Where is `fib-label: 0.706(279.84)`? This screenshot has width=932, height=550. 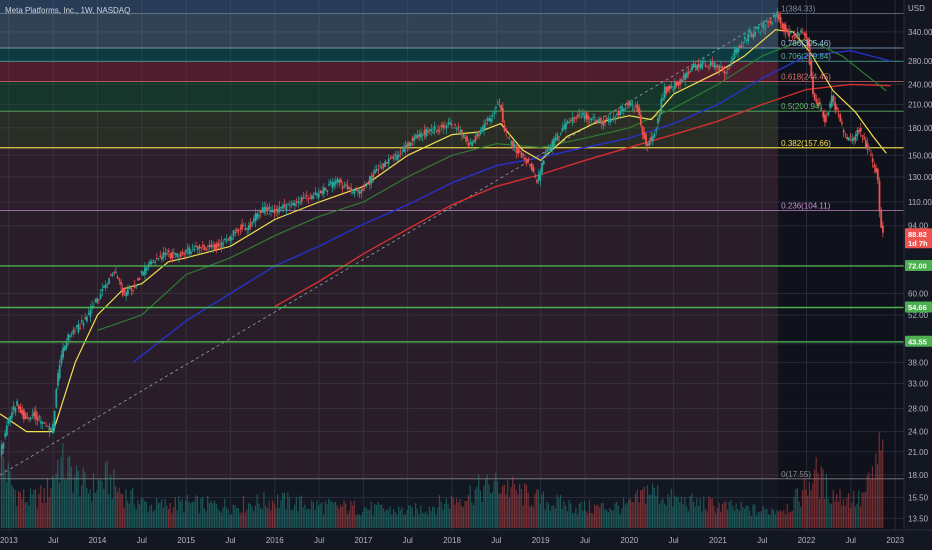
fib-label: 0.706(279.84) is located at coordinates (806, 56).